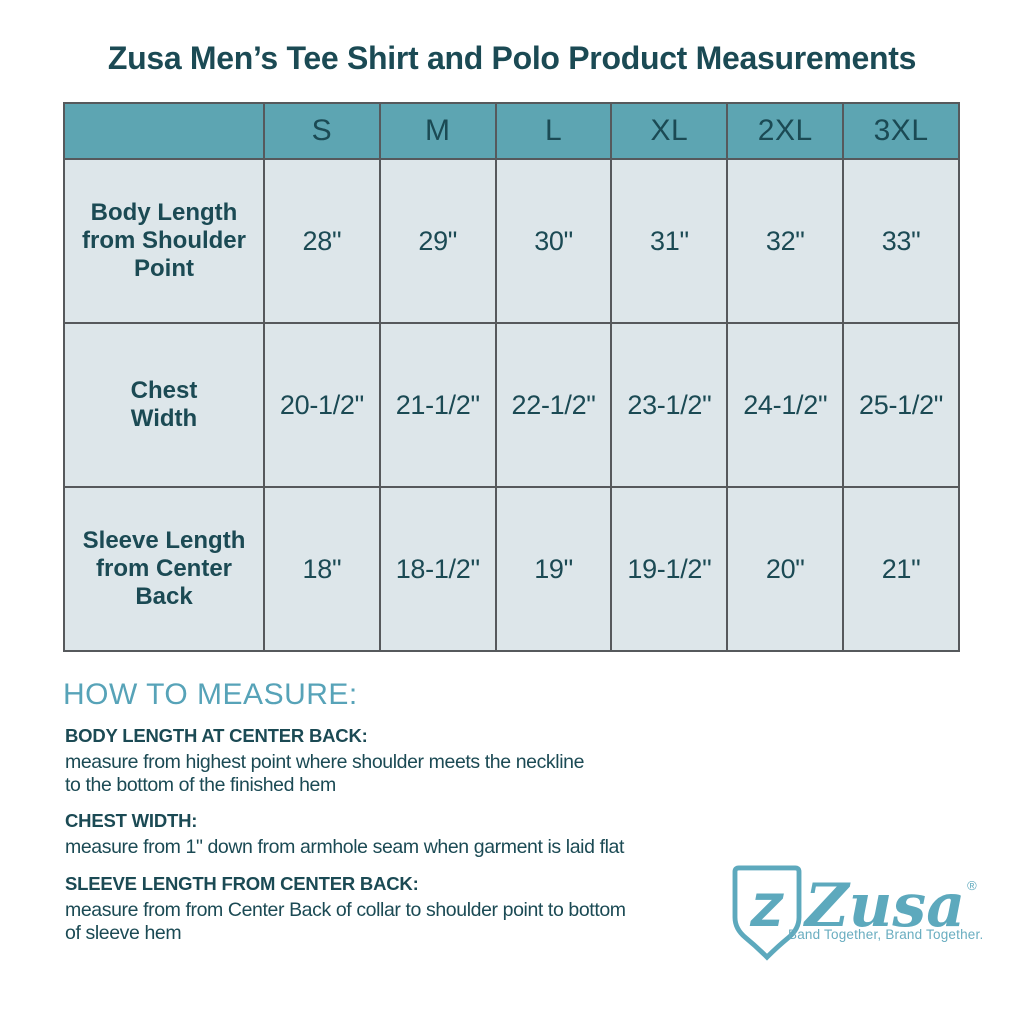 The height and width of the screenshot is (1014, 1024). I want to click on row-label-line: Body Length, so click(164, 212).